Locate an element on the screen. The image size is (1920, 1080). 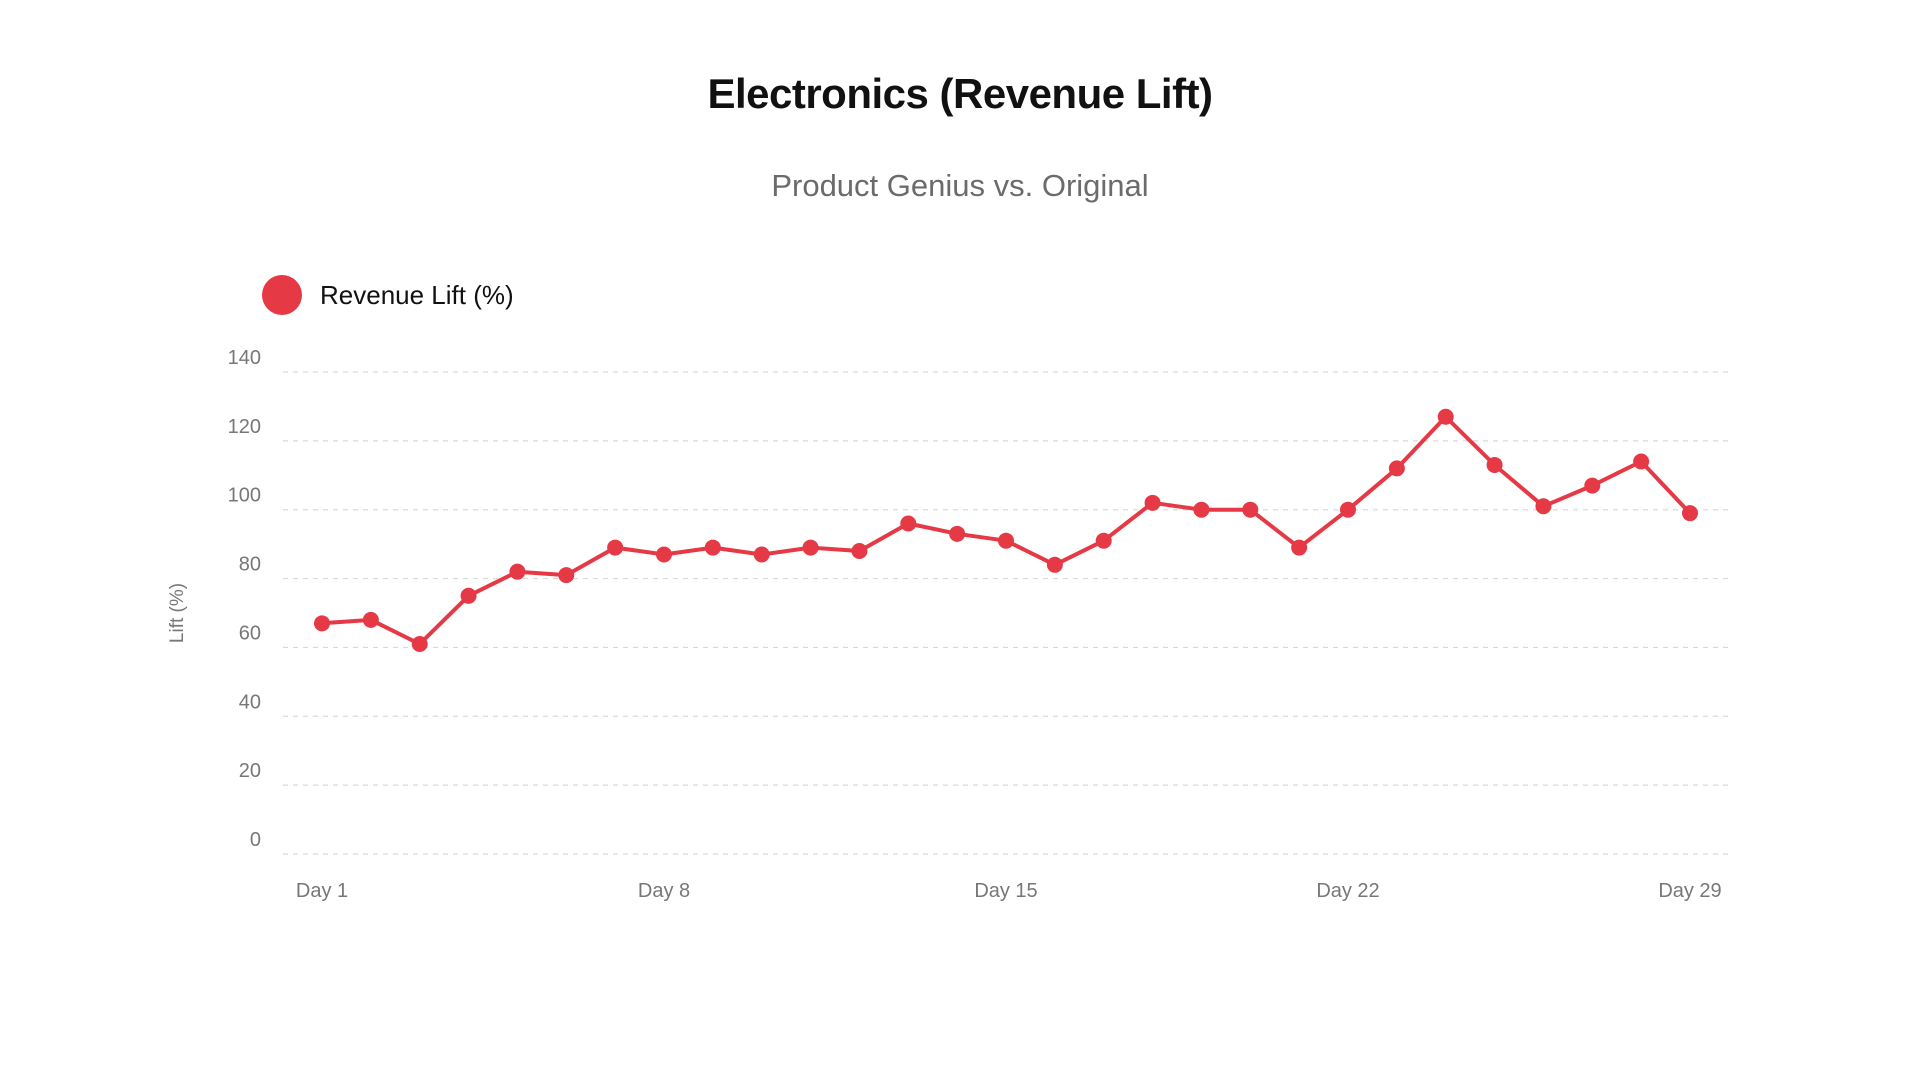
x-tick-label: Day 15 is located at coordinates (1005, 891).